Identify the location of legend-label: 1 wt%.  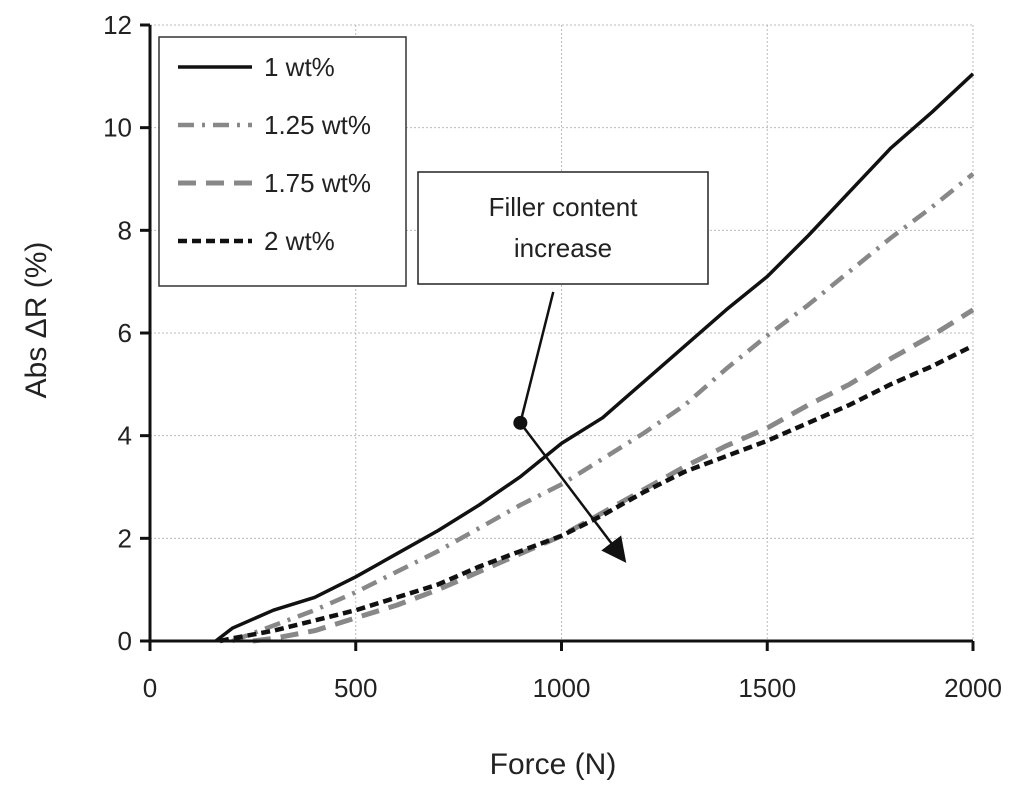
(299, 67).